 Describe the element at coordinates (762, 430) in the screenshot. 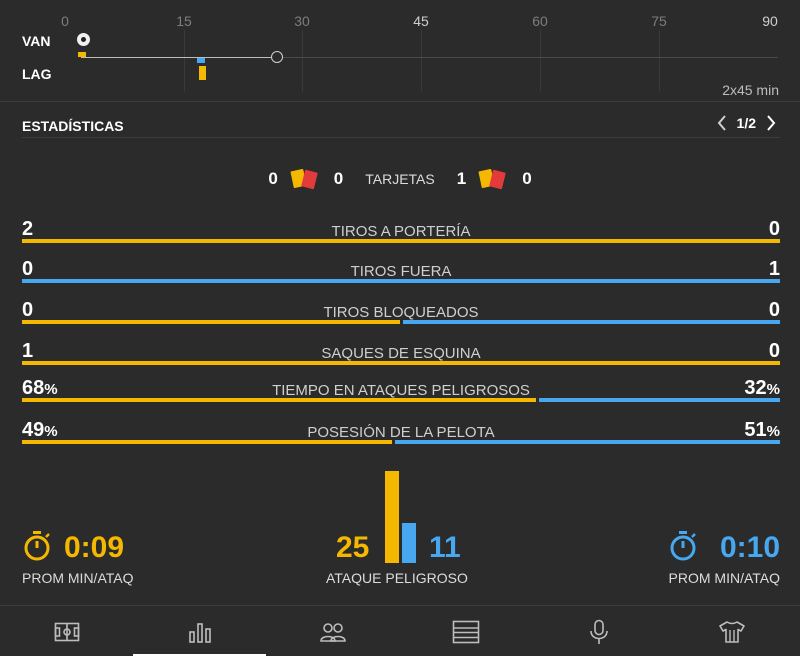

I see `stat-away-value: 51%` at that location.